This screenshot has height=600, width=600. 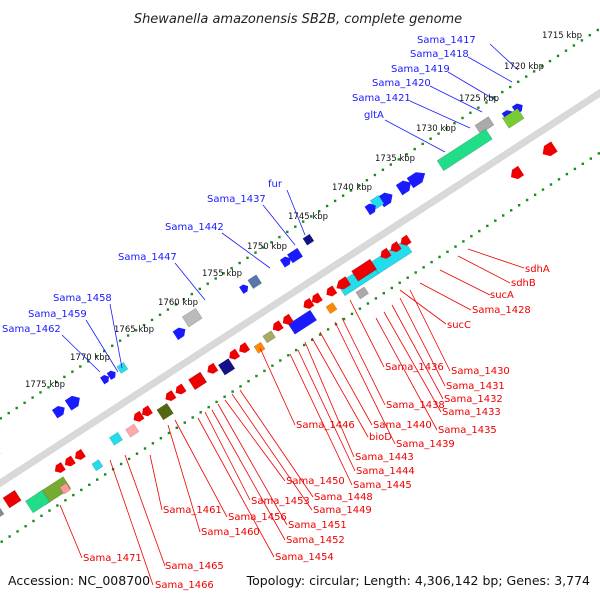 What do you see at coordinates (147, 257) in the screenshot?
I see `gene-label: Sama_1447` at bounding box center [147, 257].